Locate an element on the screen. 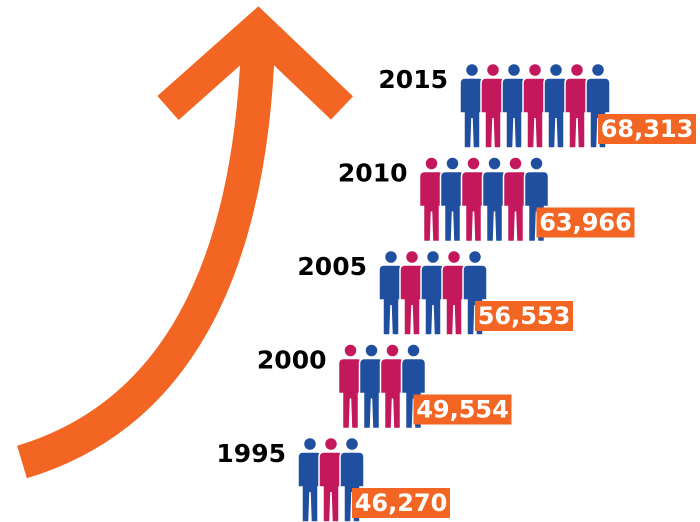 Image resolution: width=700 pixels, height=522 pixels. arrow-head is located at coordinates (255, 63).